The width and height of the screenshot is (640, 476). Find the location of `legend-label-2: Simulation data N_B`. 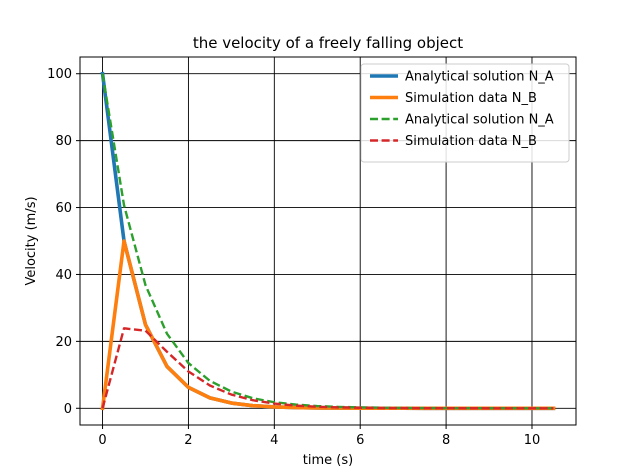

legend-label-2: Simulation data N_B is located at coordinates (471, 98).